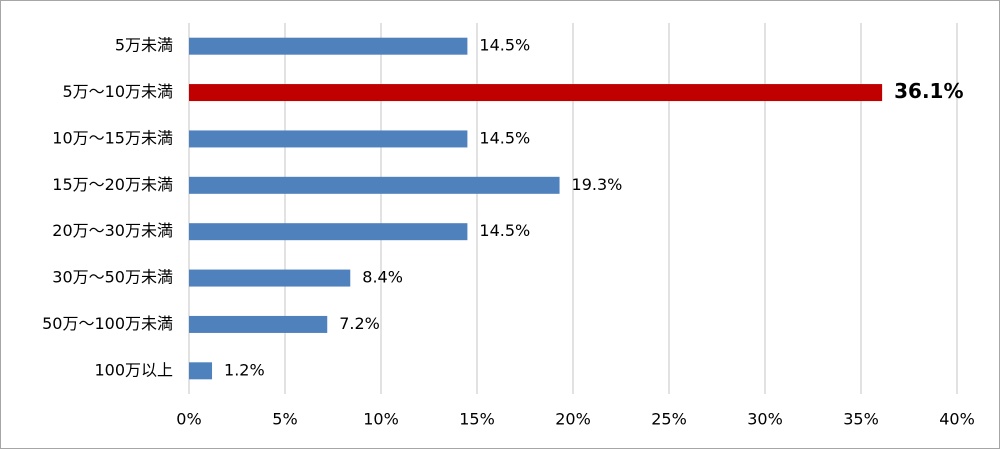 The image size is (1000, 449). What do you see at coordinates (765, 419) in the screenshot?
I see `x-tick-label: 30%` at bounding box center [765, 419].